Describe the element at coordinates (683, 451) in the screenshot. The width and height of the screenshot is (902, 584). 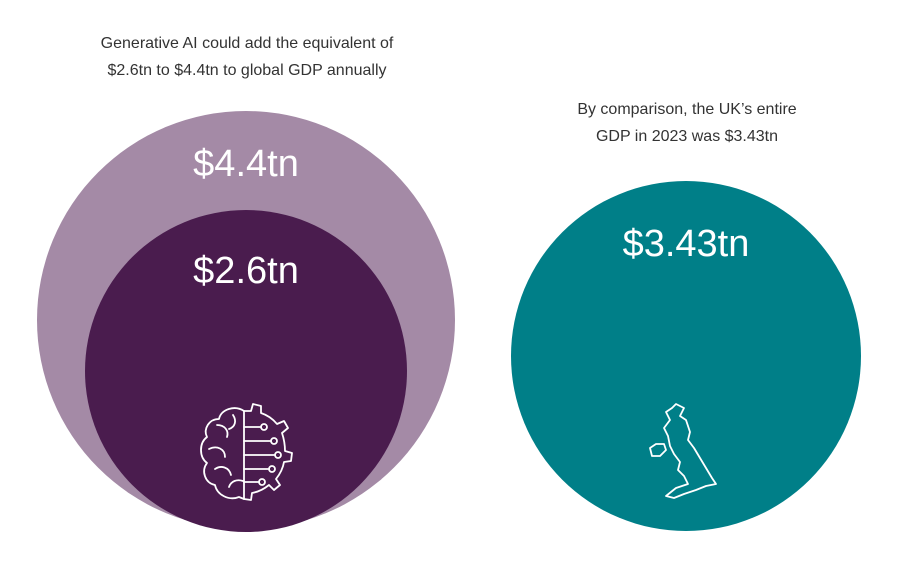
I see `uk-map-outline-icon` at that location.